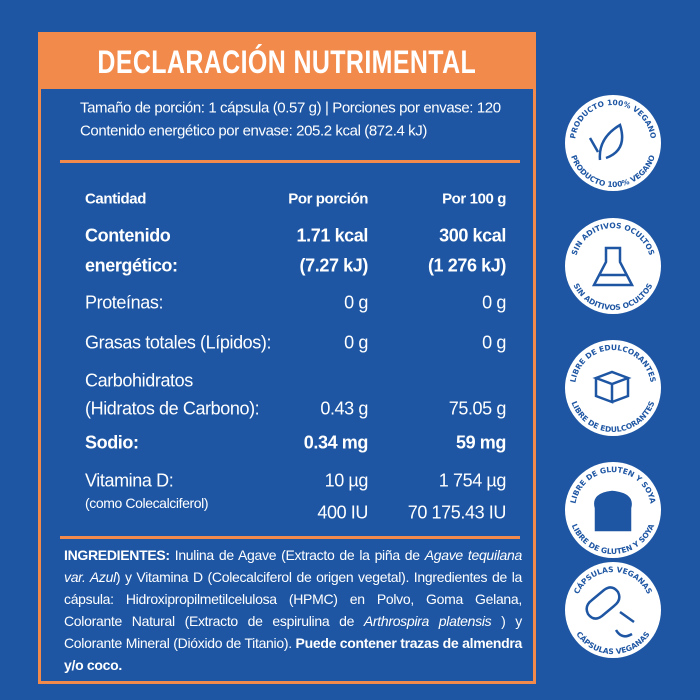 This screenshot has width=700, height=700. What do you see at coordinates (129, 480) in the screenshot?
I see `row-label: Vitamina D:` at bounding box center [129, 480].